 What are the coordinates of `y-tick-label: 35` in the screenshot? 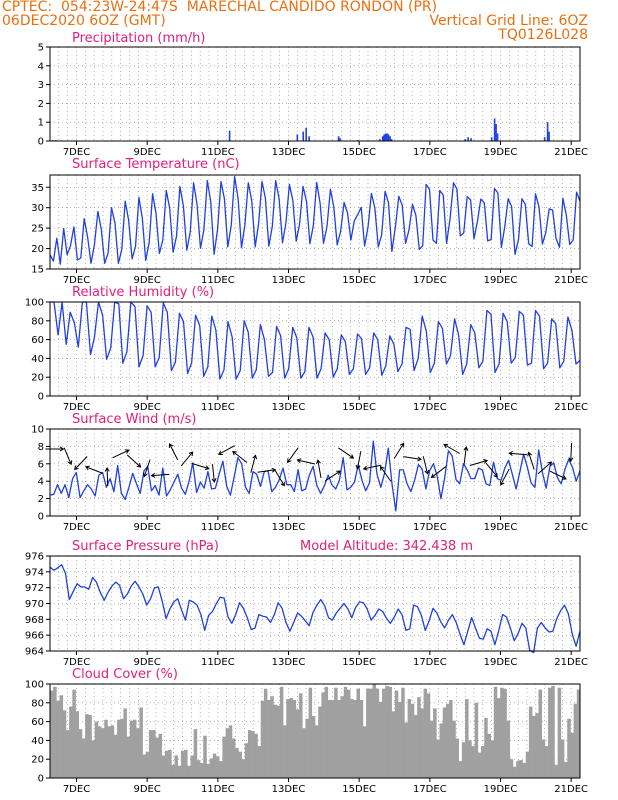 It's located at (37, 188).